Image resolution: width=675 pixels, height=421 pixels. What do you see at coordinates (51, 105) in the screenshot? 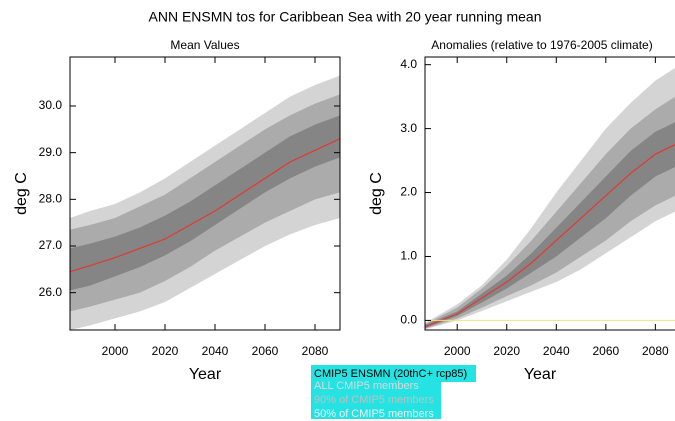
I see `y-tick-label: 30.0` at bounding box center [51, 105].